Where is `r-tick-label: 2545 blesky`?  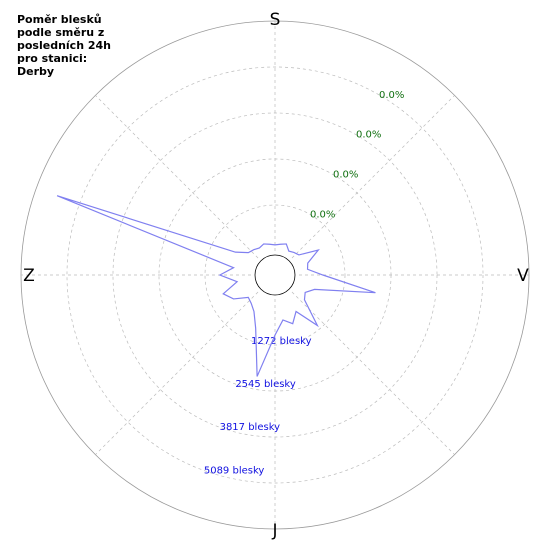
r-tick-label: 2545 blesky is located at coordinates (265, 384).